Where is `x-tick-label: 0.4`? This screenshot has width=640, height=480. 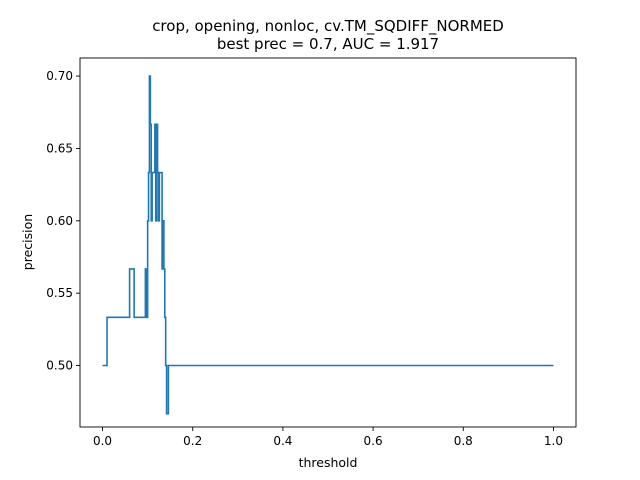
x-tick-label: 0.4 is located at coordinates (282, 441).